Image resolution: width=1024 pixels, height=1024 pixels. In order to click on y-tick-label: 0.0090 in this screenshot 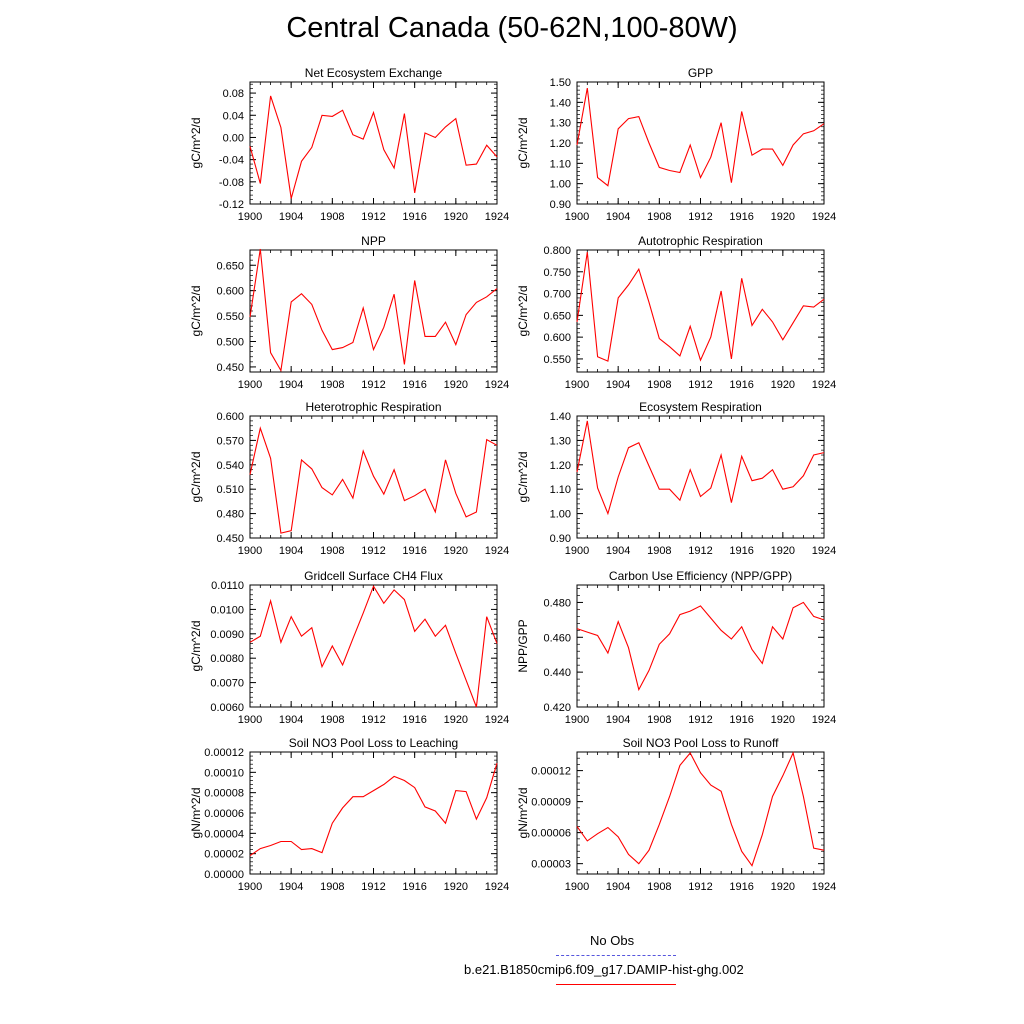, I will do `click(227, 635)`.